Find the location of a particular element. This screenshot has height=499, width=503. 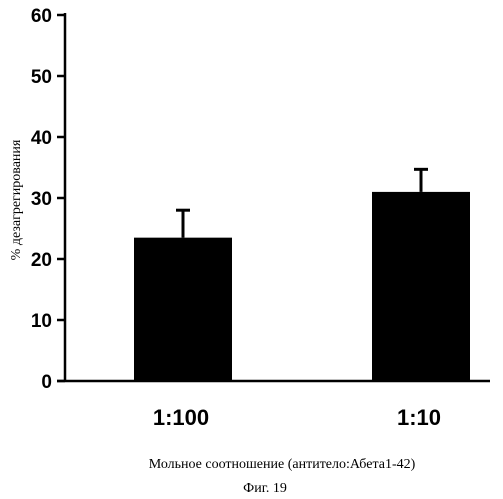

figure-caption: Фиг. 19 is located at coordinates (265, 488).